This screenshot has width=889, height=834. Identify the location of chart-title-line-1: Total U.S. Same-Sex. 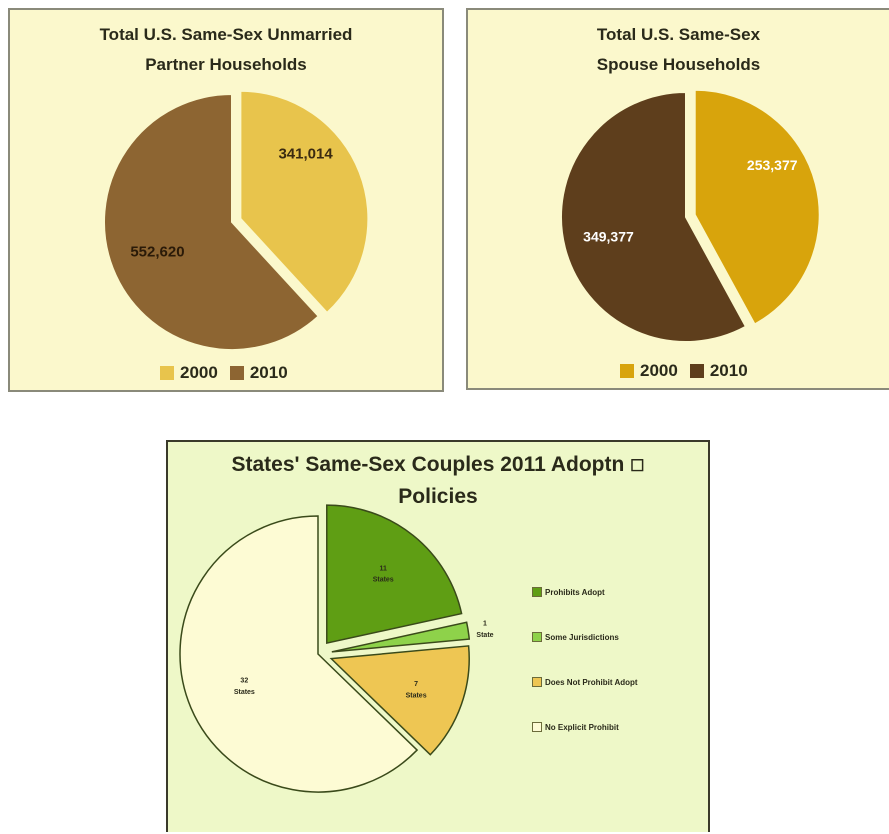
(678, 34).